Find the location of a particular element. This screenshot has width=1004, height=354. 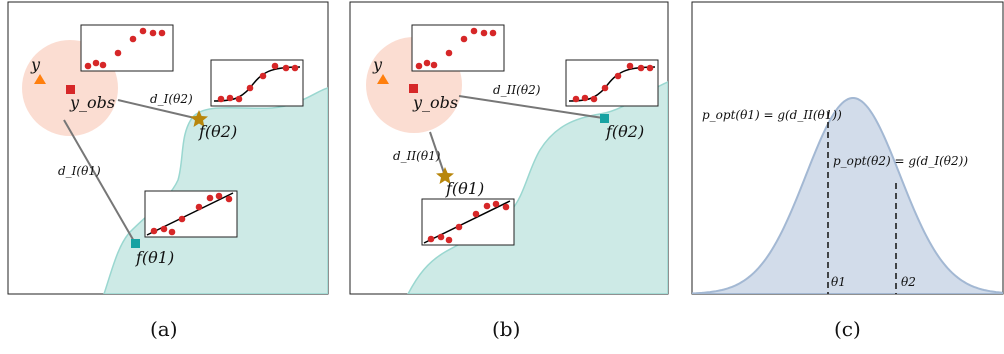

caption-b: (b) is located at coordinates (506, 329).